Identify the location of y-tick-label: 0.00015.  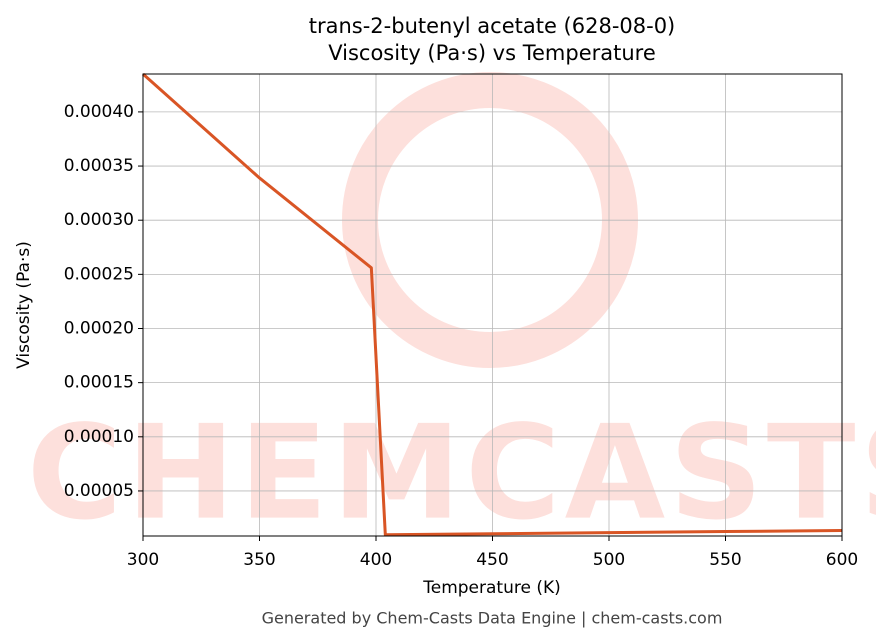
(99, 383).